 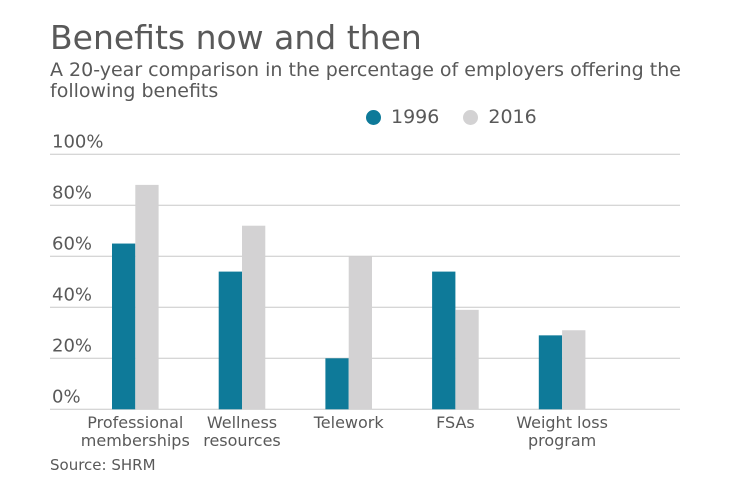 I want to click on x-tick-label-line: FSAs, so click(x=455, y=422).